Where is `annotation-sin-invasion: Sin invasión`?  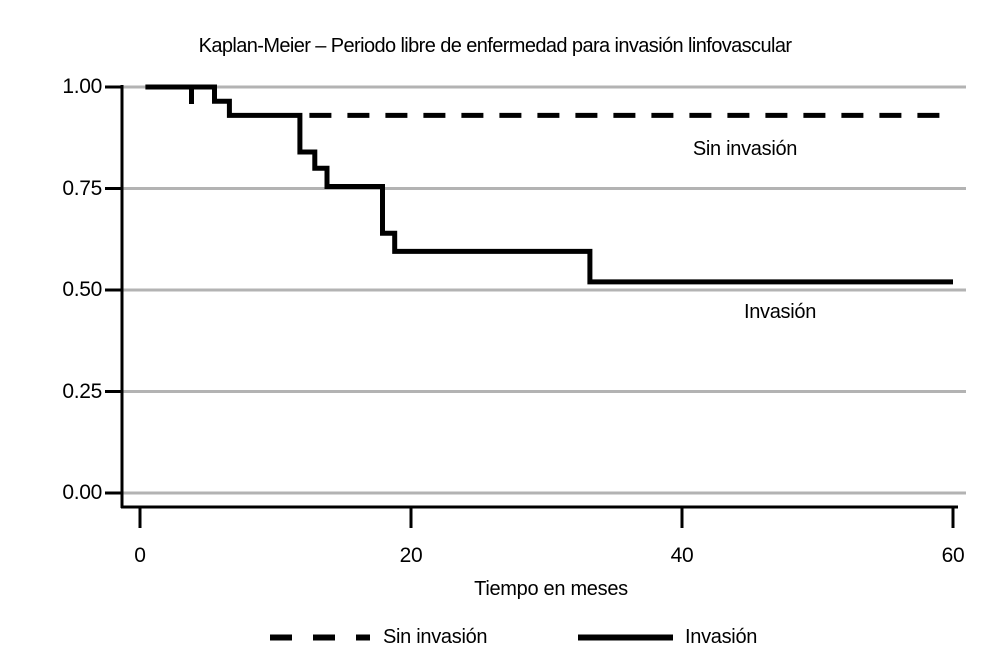
annotation-sin-invasion: Sin invasión is located at coordinates (745, 149).